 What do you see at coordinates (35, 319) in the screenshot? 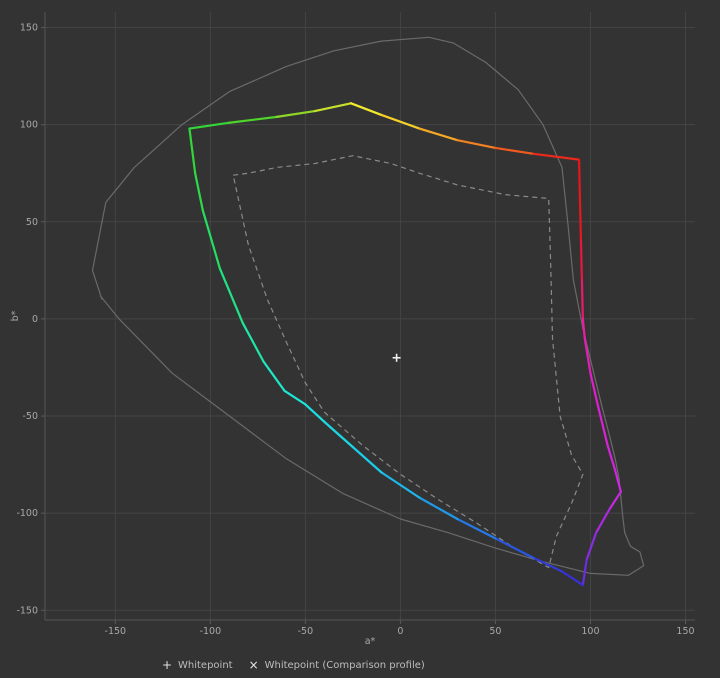
I see `y-tick-label: 0` at bounding box center [35, 319].